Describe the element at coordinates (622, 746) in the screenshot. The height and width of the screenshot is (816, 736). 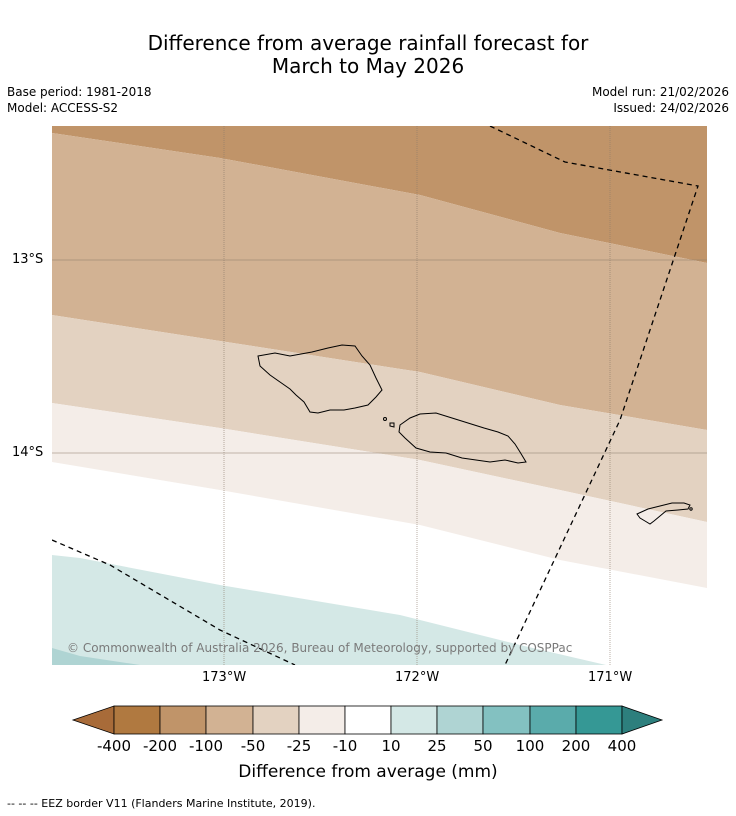
I see `colorbar-tick: 400` at that location.